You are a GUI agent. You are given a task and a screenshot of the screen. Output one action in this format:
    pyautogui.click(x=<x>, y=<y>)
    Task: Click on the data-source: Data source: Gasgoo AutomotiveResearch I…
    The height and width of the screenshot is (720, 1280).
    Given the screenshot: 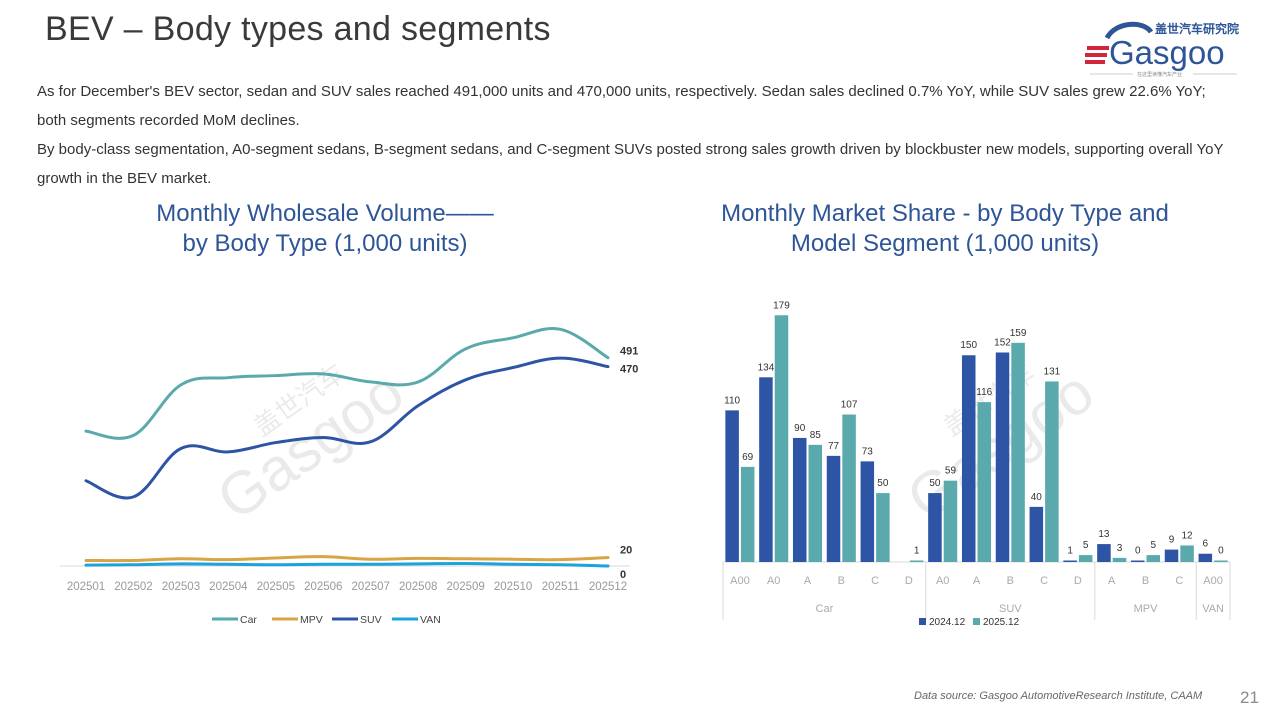 What is the action you would take?
    pyautogui.click(x=1058, y=696)
    